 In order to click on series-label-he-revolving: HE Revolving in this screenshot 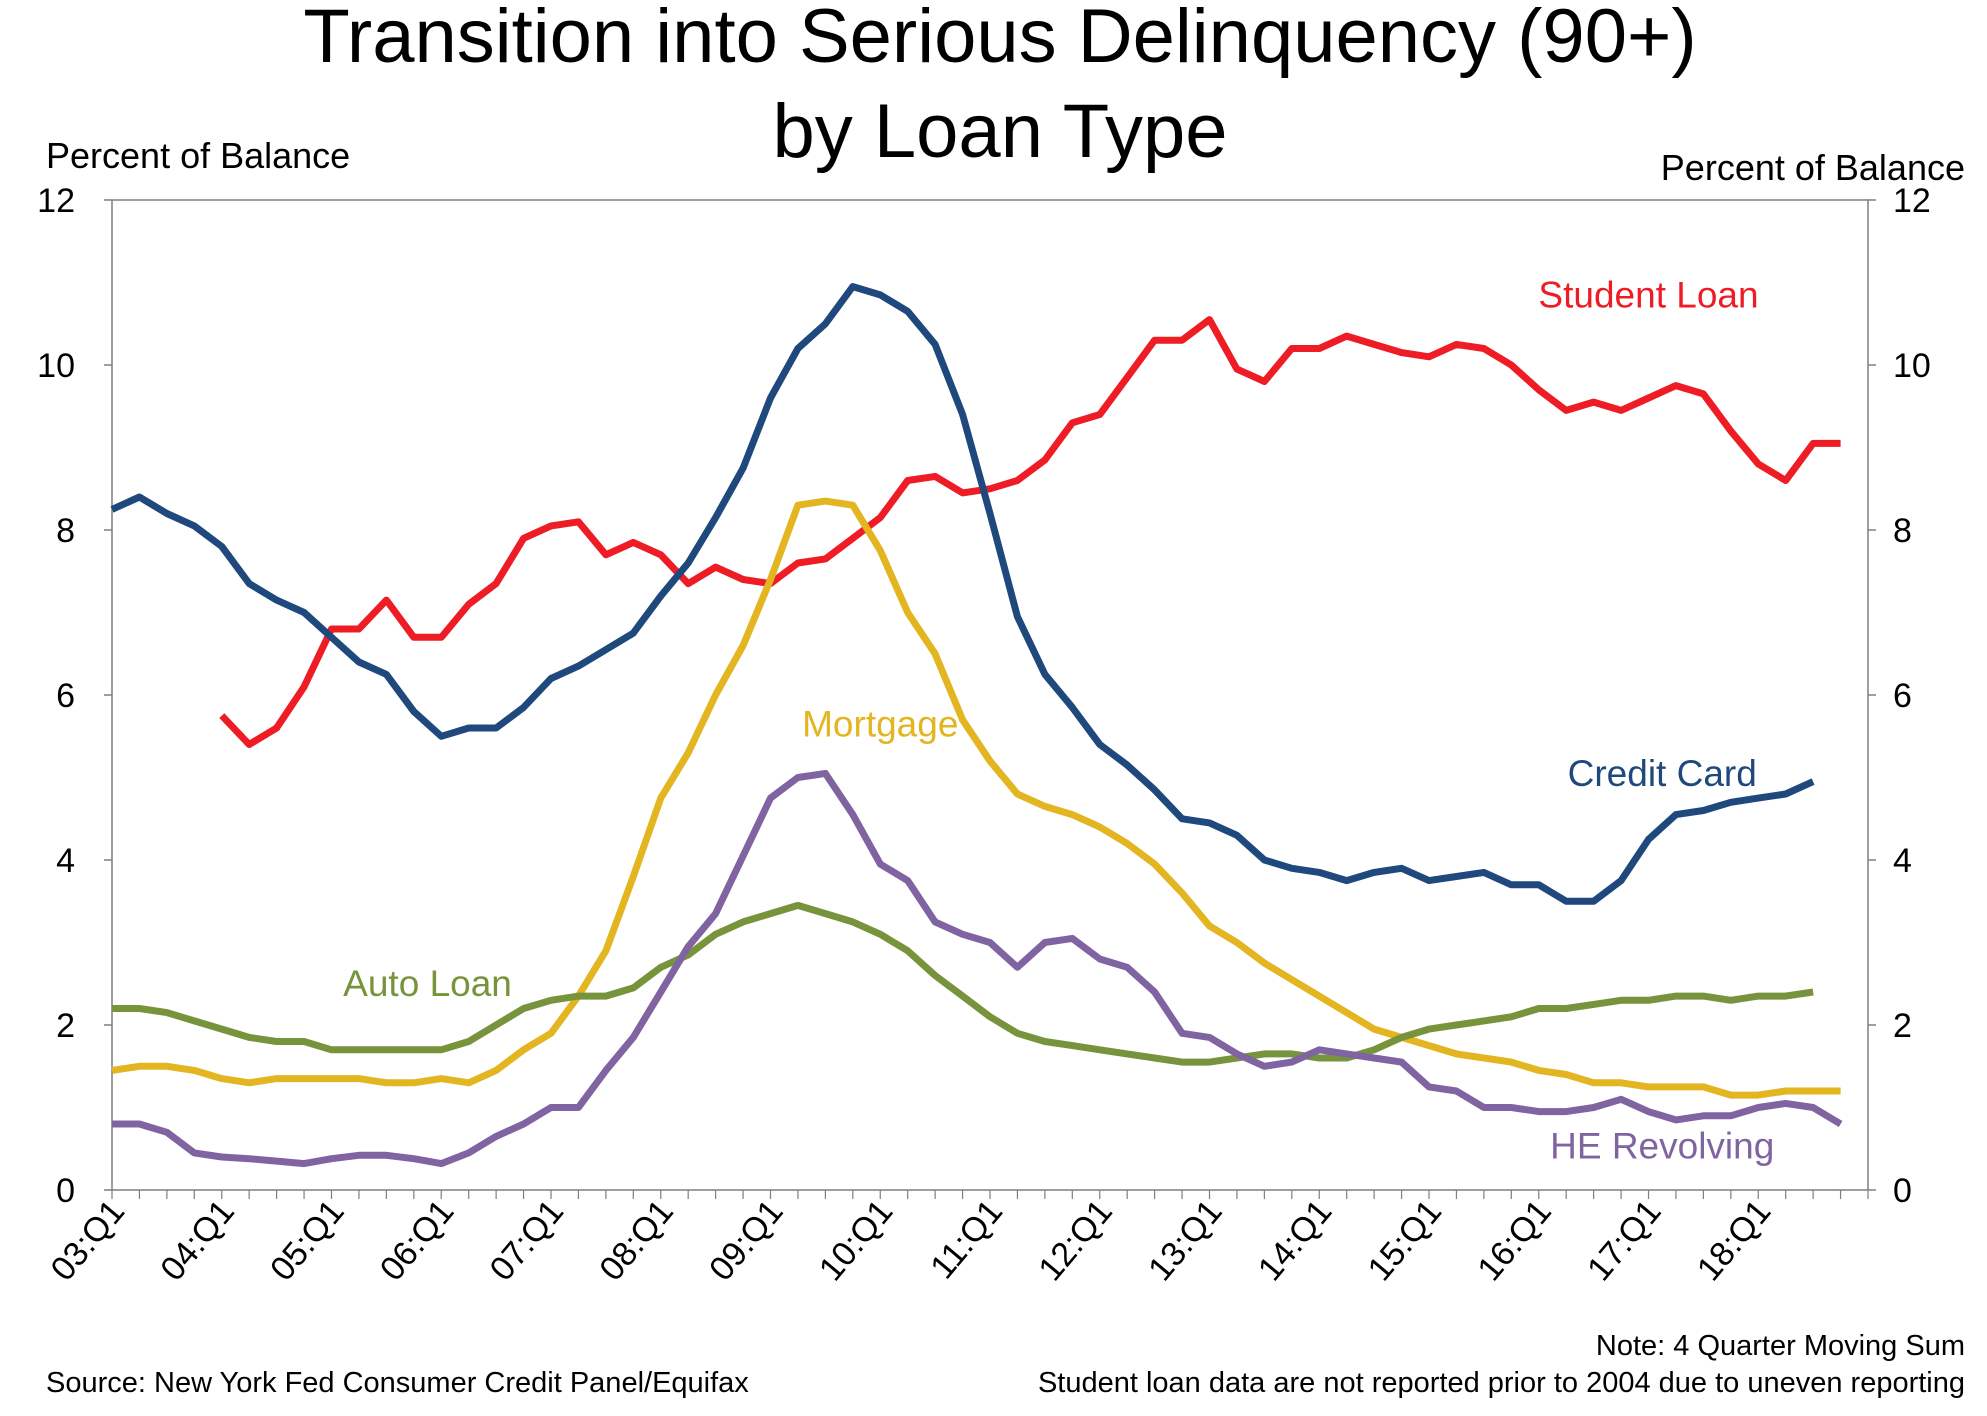, I will do `click(1662, 1146)`.